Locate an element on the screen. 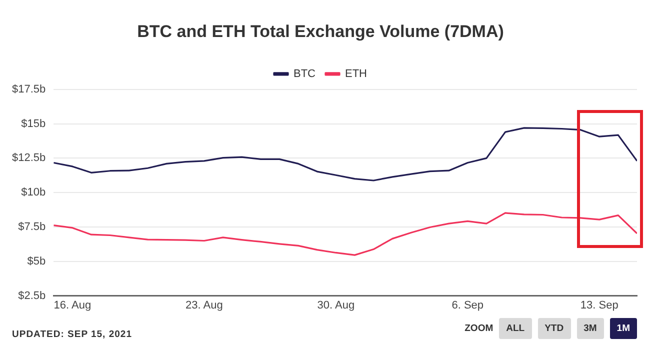 The width and height of the screenshot is (647, 345). x-tick-label: 13. Sep is located at coordinates (599, 305).